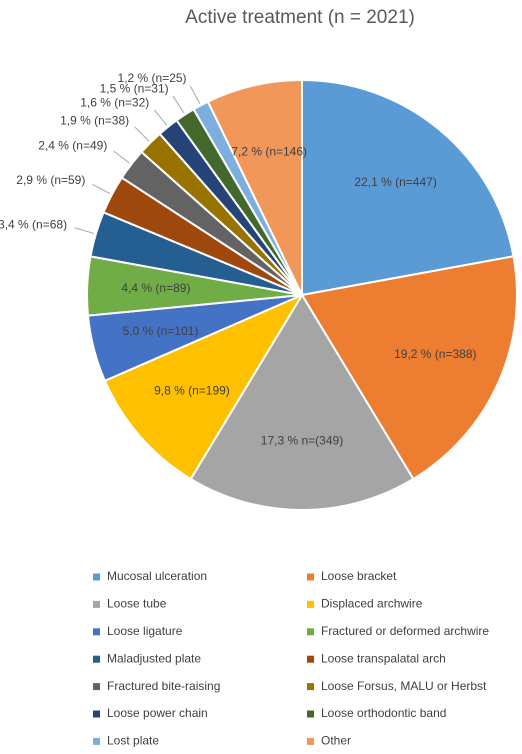 Image resolution: width=522 pixels, height=754 pixels. Describe the element at coordinates (152, 78) in the screenshot. I see `data-label: 1,2 % (n=25)` at that location.